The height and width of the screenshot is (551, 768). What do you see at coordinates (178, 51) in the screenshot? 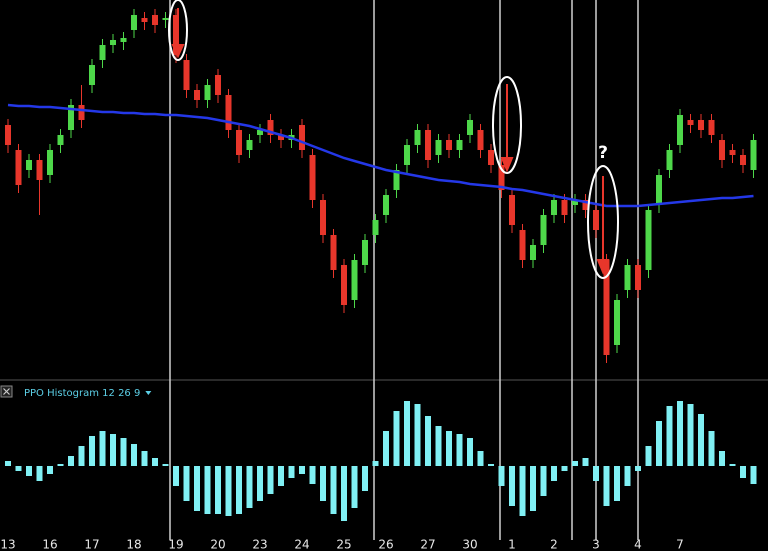
I see `arrow-head` at bounding box center [178, 51].